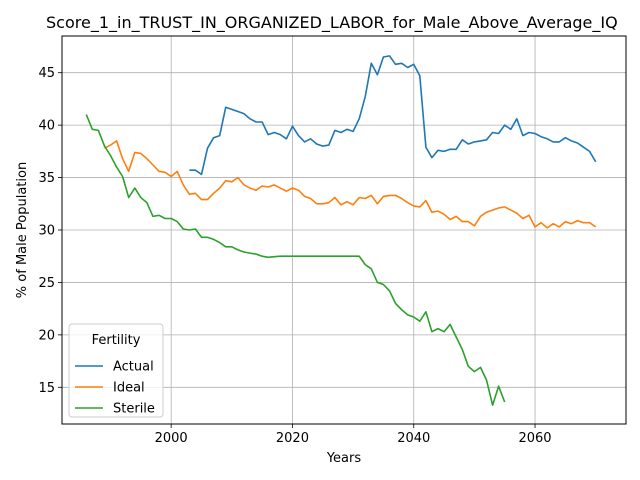 Image resolution: width=640 pixels, height=480 pixels. Describe the element at coordinates (46, 126) in the screenshot. I see `y-tick-label: 40` at that location.